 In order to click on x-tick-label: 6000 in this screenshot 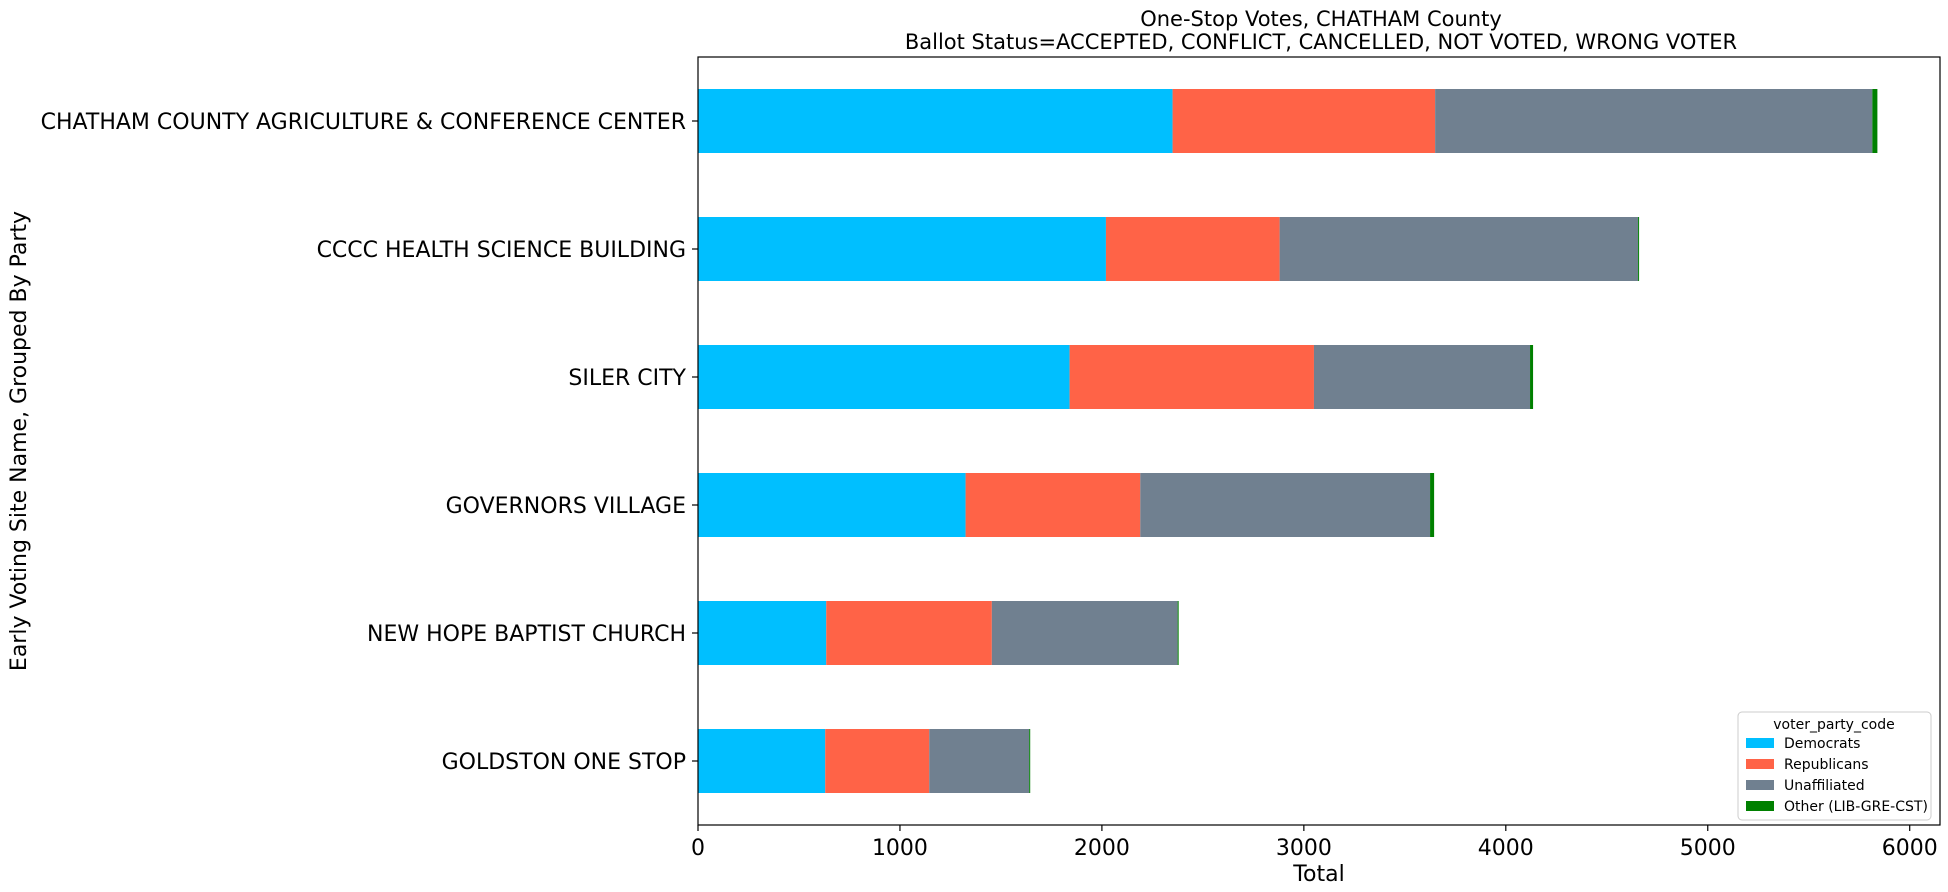, I will do `click(1910, 848)`.